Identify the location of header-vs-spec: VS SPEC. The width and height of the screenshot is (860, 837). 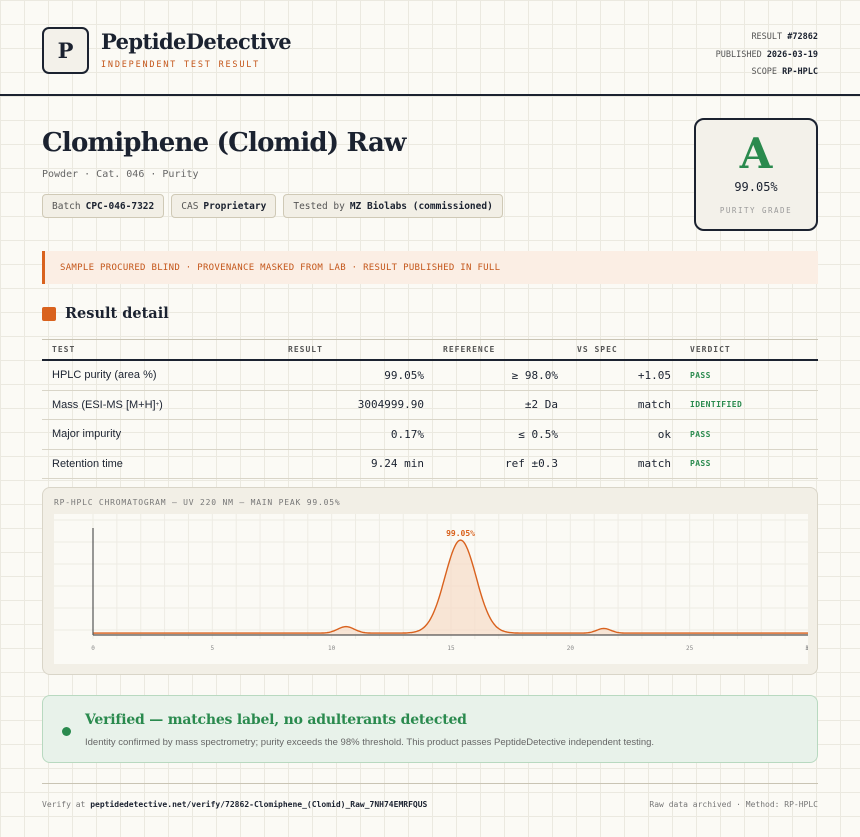
(597, 349).